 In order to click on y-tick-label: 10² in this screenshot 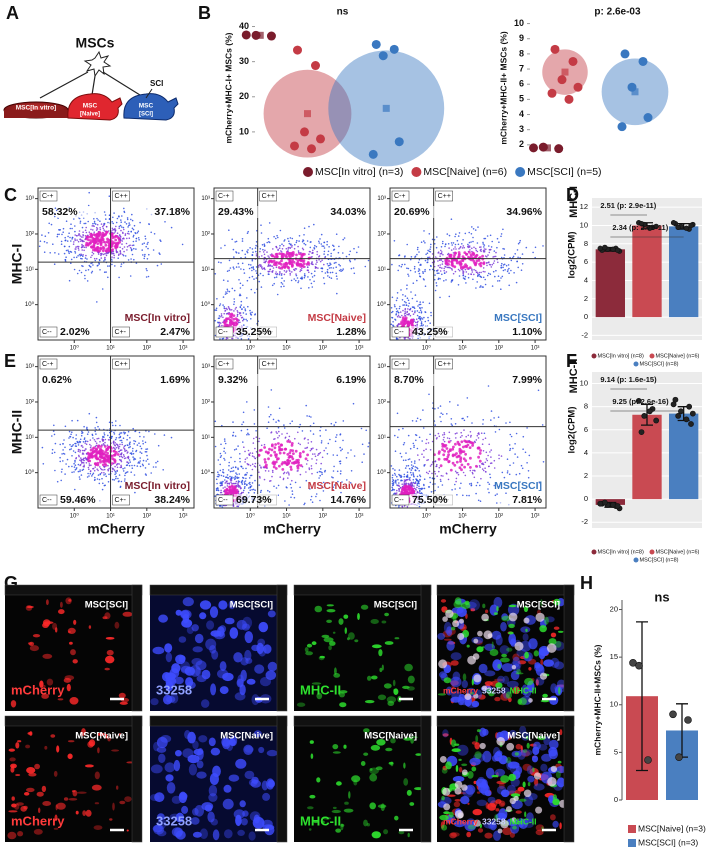, I will do `click(381, 403)`.